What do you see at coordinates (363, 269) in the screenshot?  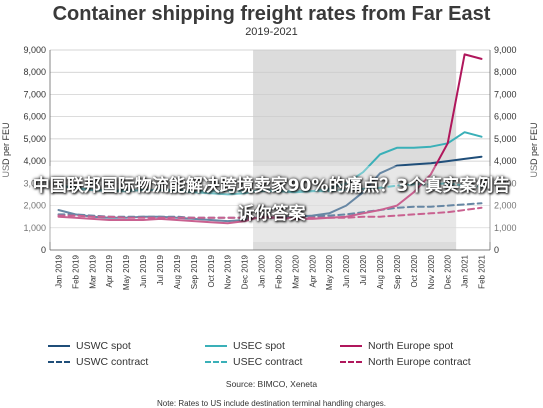 I see `x-tick-label: Jul 2020` at bounding box center [363, 269].